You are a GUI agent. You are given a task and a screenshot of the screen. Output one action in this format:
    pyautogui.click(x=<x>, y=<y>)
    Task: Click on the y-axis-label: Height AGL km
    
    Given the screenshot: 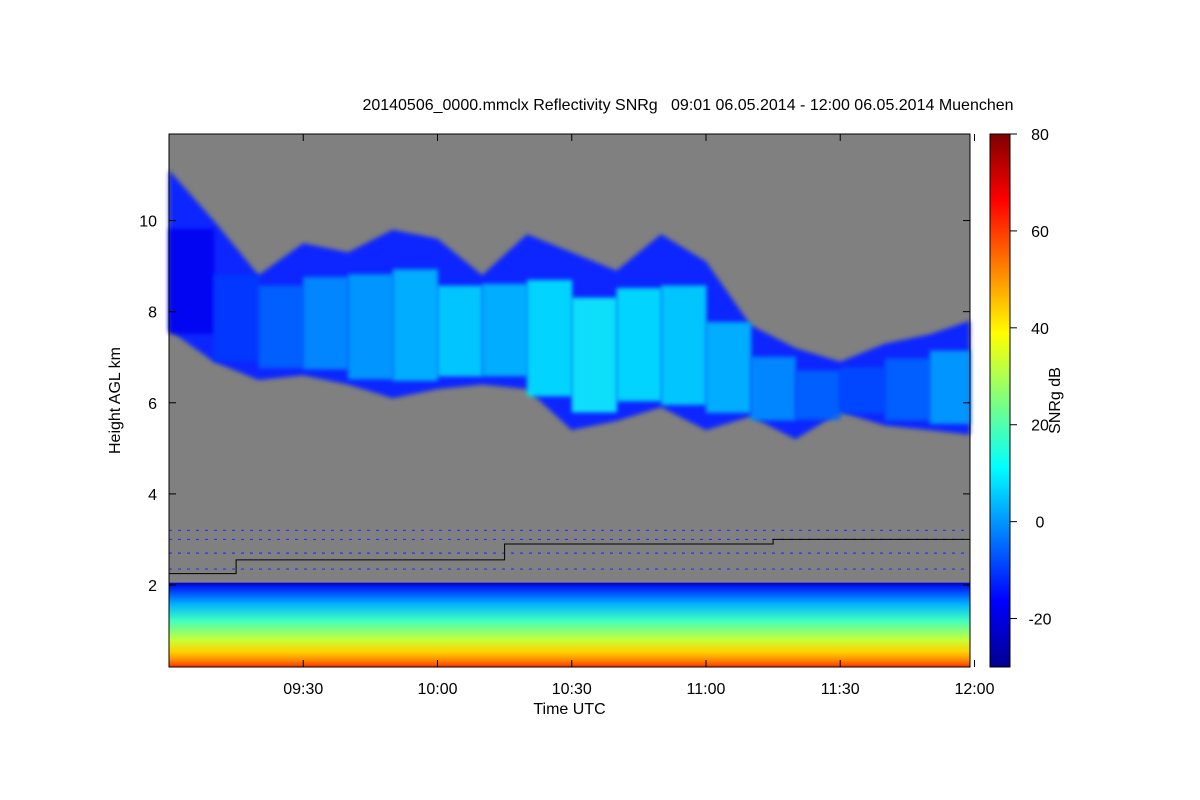 What is the action you would take?
    pyautogui.click(x=115, y=400)
    